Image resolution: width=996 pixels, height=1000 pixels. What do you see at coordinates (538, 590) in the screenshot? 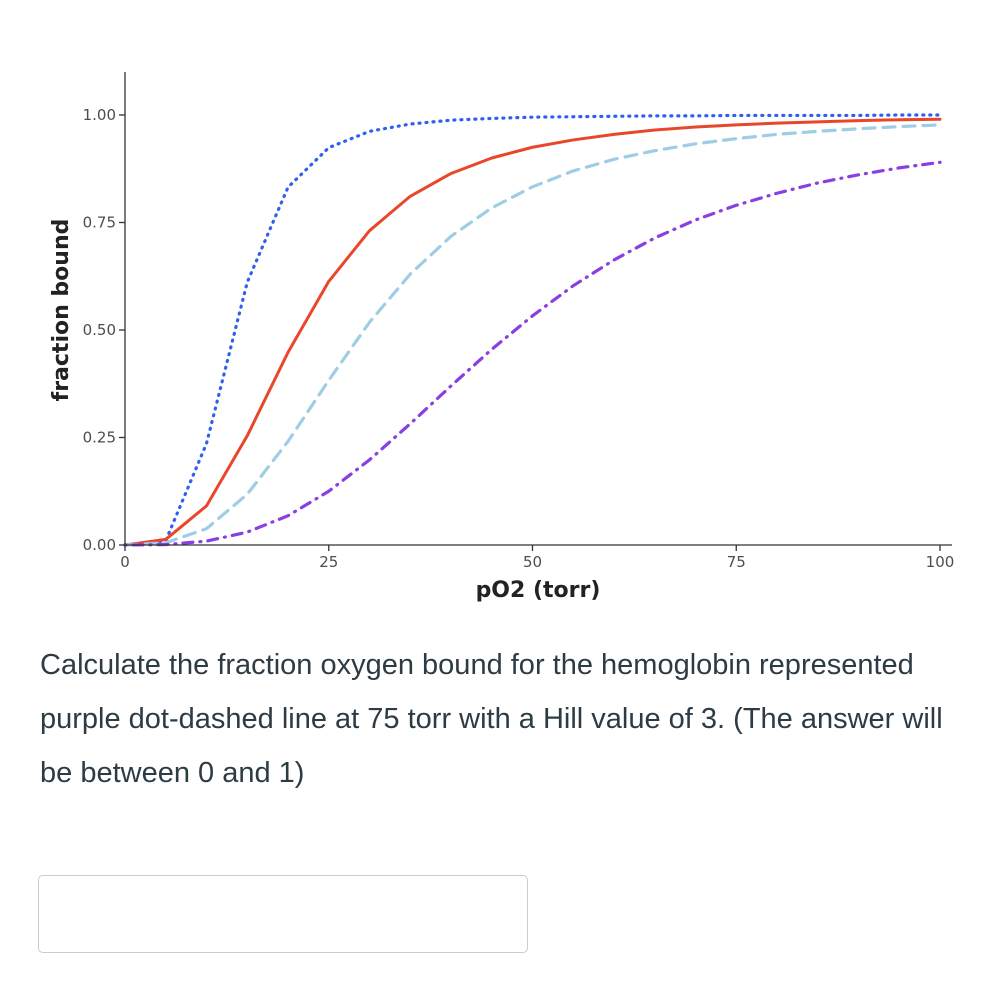
I see `x-axis-title: pO2 (torr)` at bounding box center [538, 590].